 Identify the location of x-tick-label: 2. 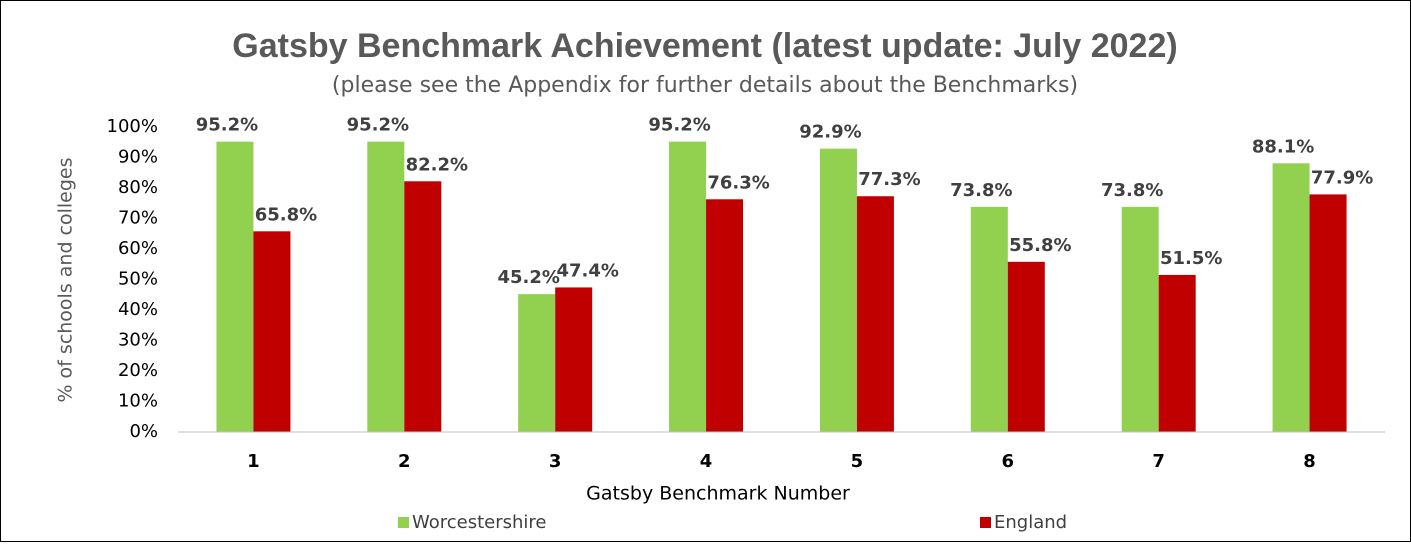
(404, 461).